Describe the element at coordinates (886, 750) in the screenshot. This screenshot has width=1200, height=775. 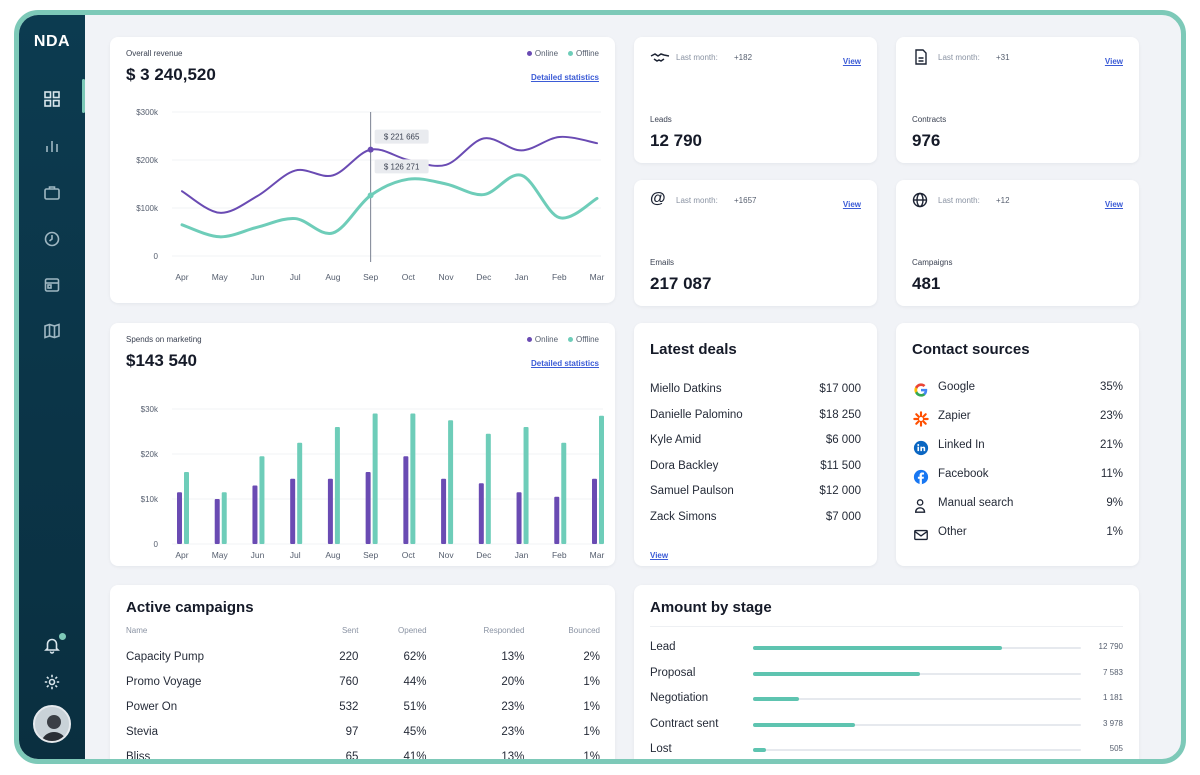
I see `stage-row: Lost 505` at that location.